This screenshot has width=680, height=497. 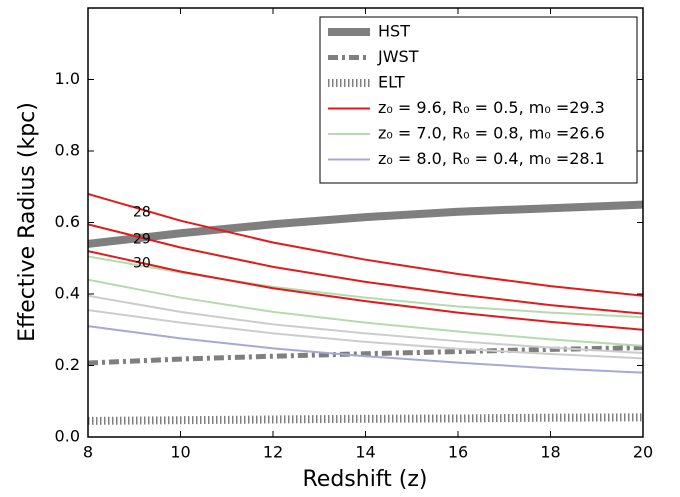 What do you see at coordinates (458, 452) in the screenshot?
I see `x-tick-label: 16` at bounding box center [458, 452].